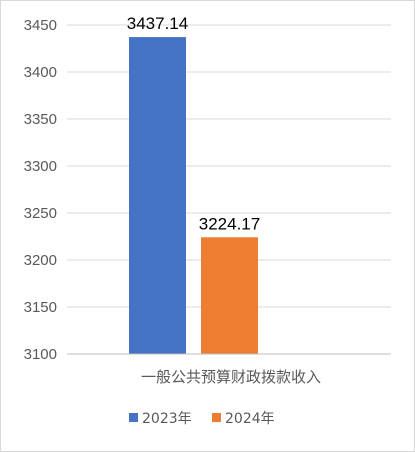  I want to click on legend-label: 2024年, so click(250, 419).